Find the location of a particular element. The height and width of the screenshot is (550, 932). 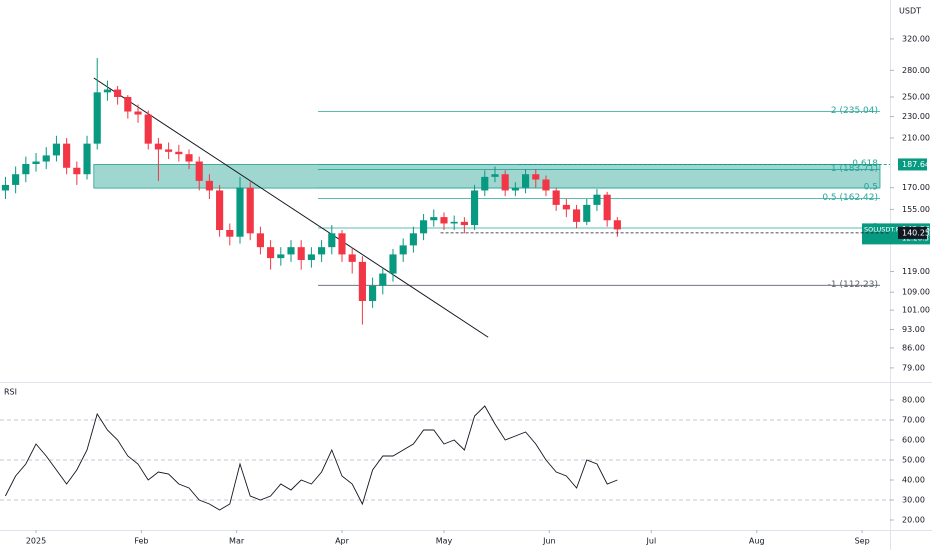

fib-label: 0.5 is located at coordinates (871, 188).